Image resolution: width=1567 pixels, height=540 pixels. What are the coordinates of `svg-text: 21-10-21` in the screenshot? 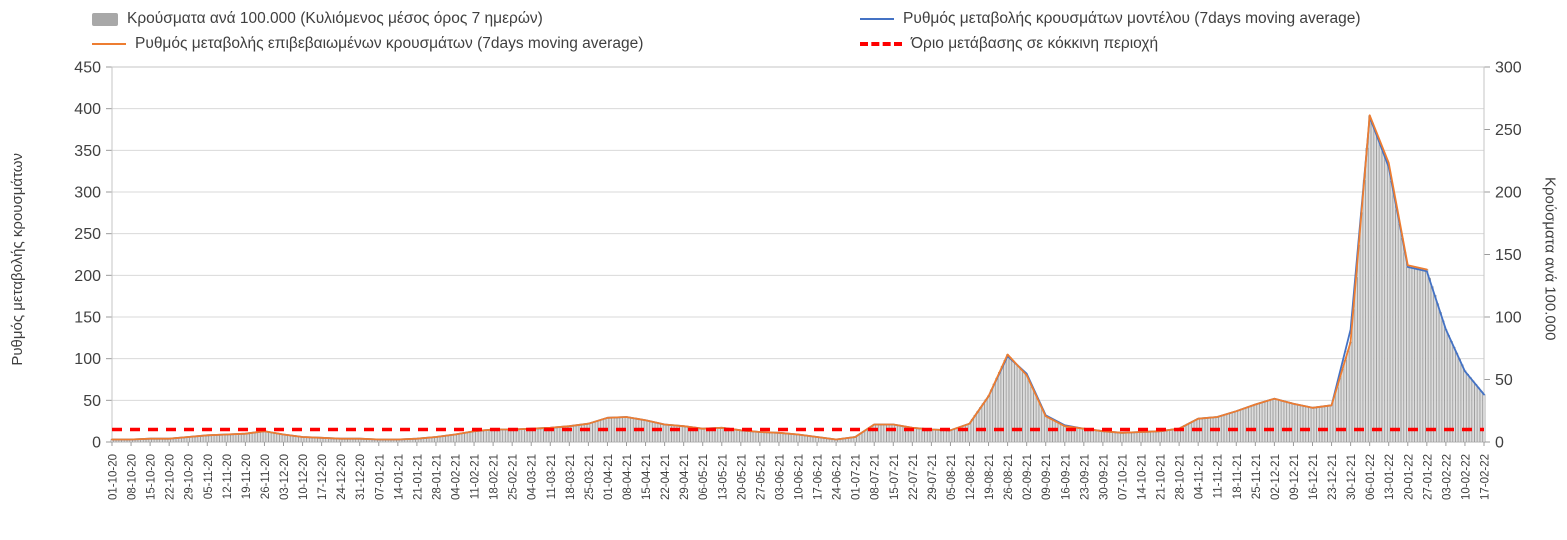 It's located at (1162, 477).